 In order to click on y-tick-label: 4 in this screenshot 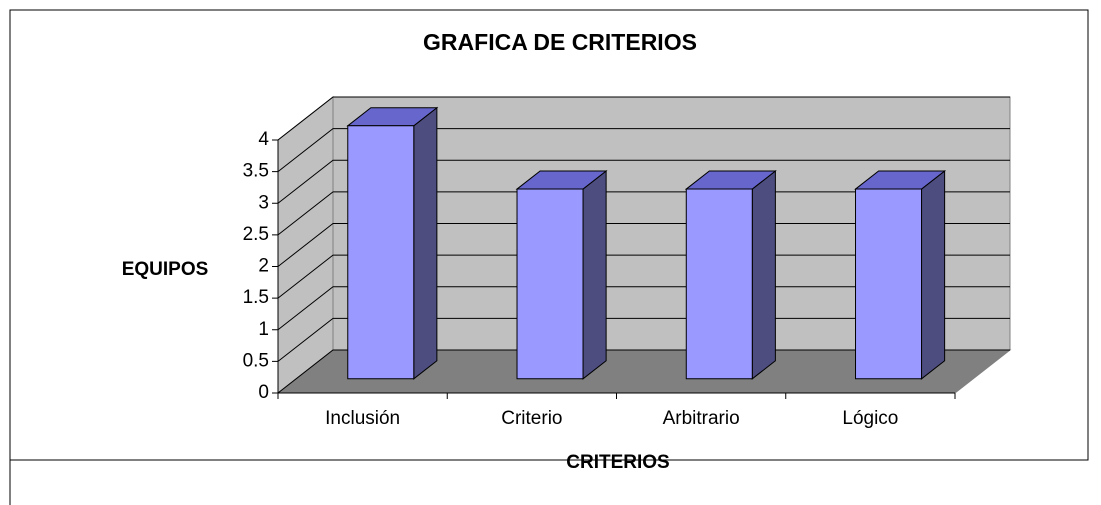, I will do `click(263, 139)`.